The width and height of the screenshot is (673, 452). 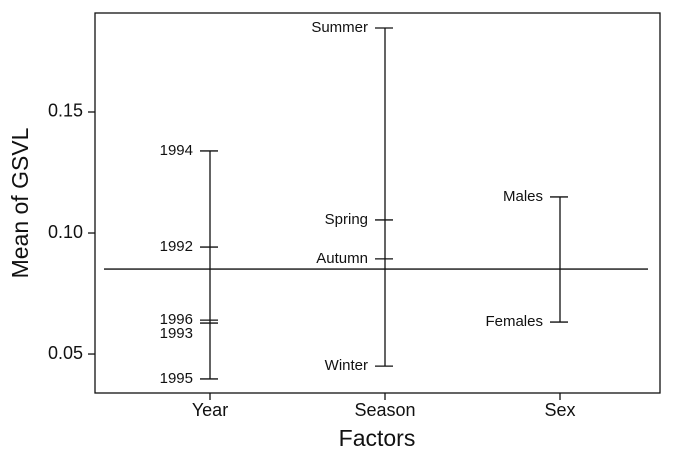 I want to click on level-label: 1995, so click(x=176, y=378).